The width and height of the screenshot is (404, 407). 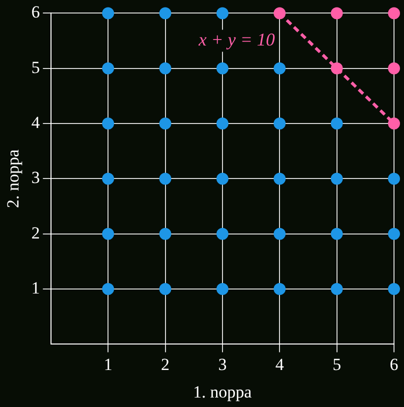 What do you see at coordinates (165, 364) in the screenshot?
I see `x-tick-label: 2` at bounding box center [165, 364].